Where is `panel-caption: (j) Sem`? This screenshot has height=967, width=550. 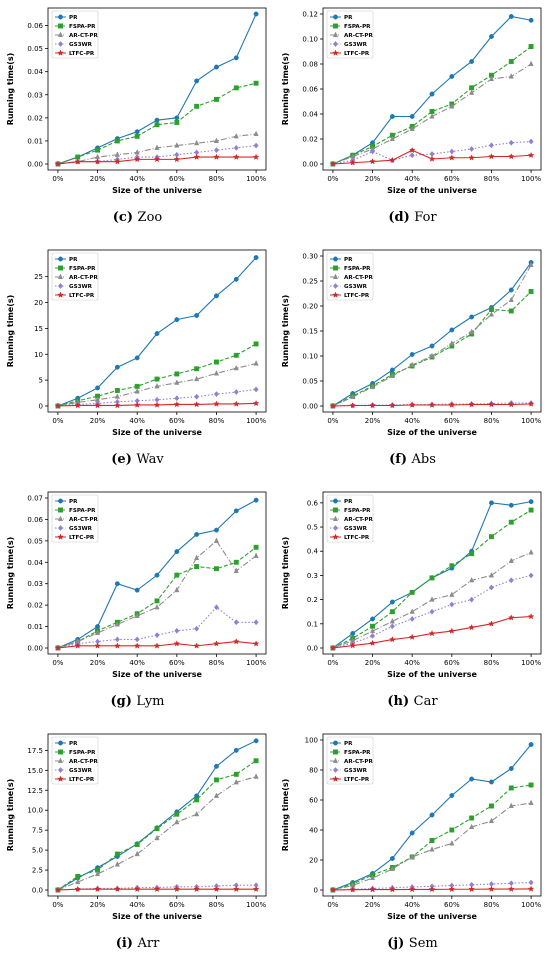
panel-caption: (j) Sem is located at coordinates (412, 943).